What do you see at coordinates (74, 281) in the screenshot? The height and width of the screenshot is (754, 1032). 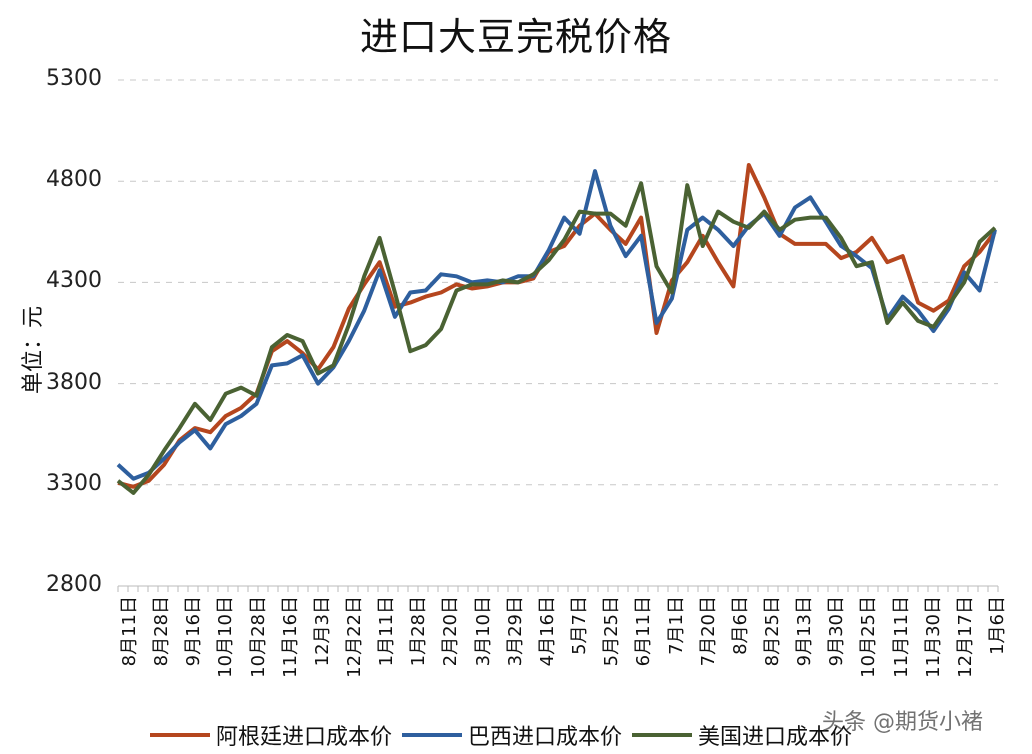 I see `y-tick-label: 4300` at bounding box center [74, 281].